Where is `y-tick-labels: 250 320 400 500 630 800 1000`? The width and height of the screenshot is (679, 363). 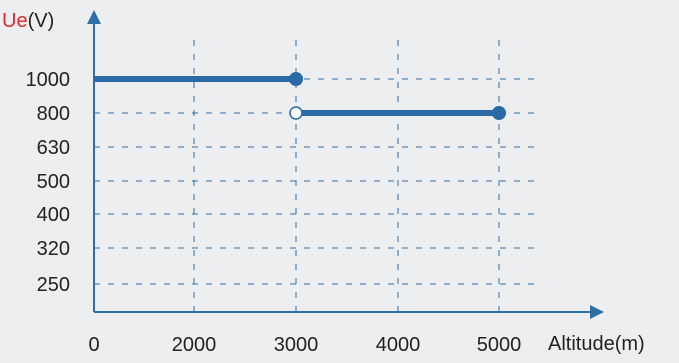 y-tick-labels: 250 320 400 500 630 800 1000 is located at coordinates (48, 182).